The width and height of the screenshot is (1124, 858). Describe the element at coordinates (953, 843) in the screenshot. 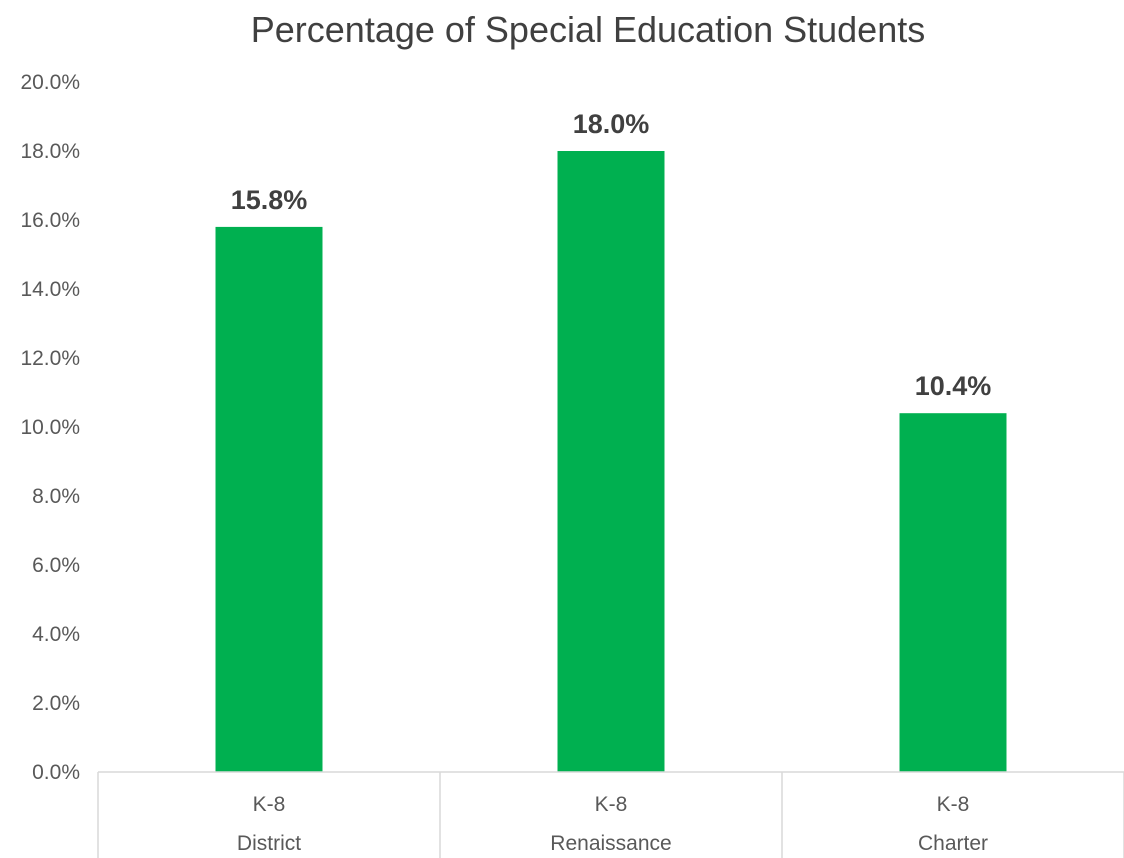

I see `x-tick-group: Charter` at that location.